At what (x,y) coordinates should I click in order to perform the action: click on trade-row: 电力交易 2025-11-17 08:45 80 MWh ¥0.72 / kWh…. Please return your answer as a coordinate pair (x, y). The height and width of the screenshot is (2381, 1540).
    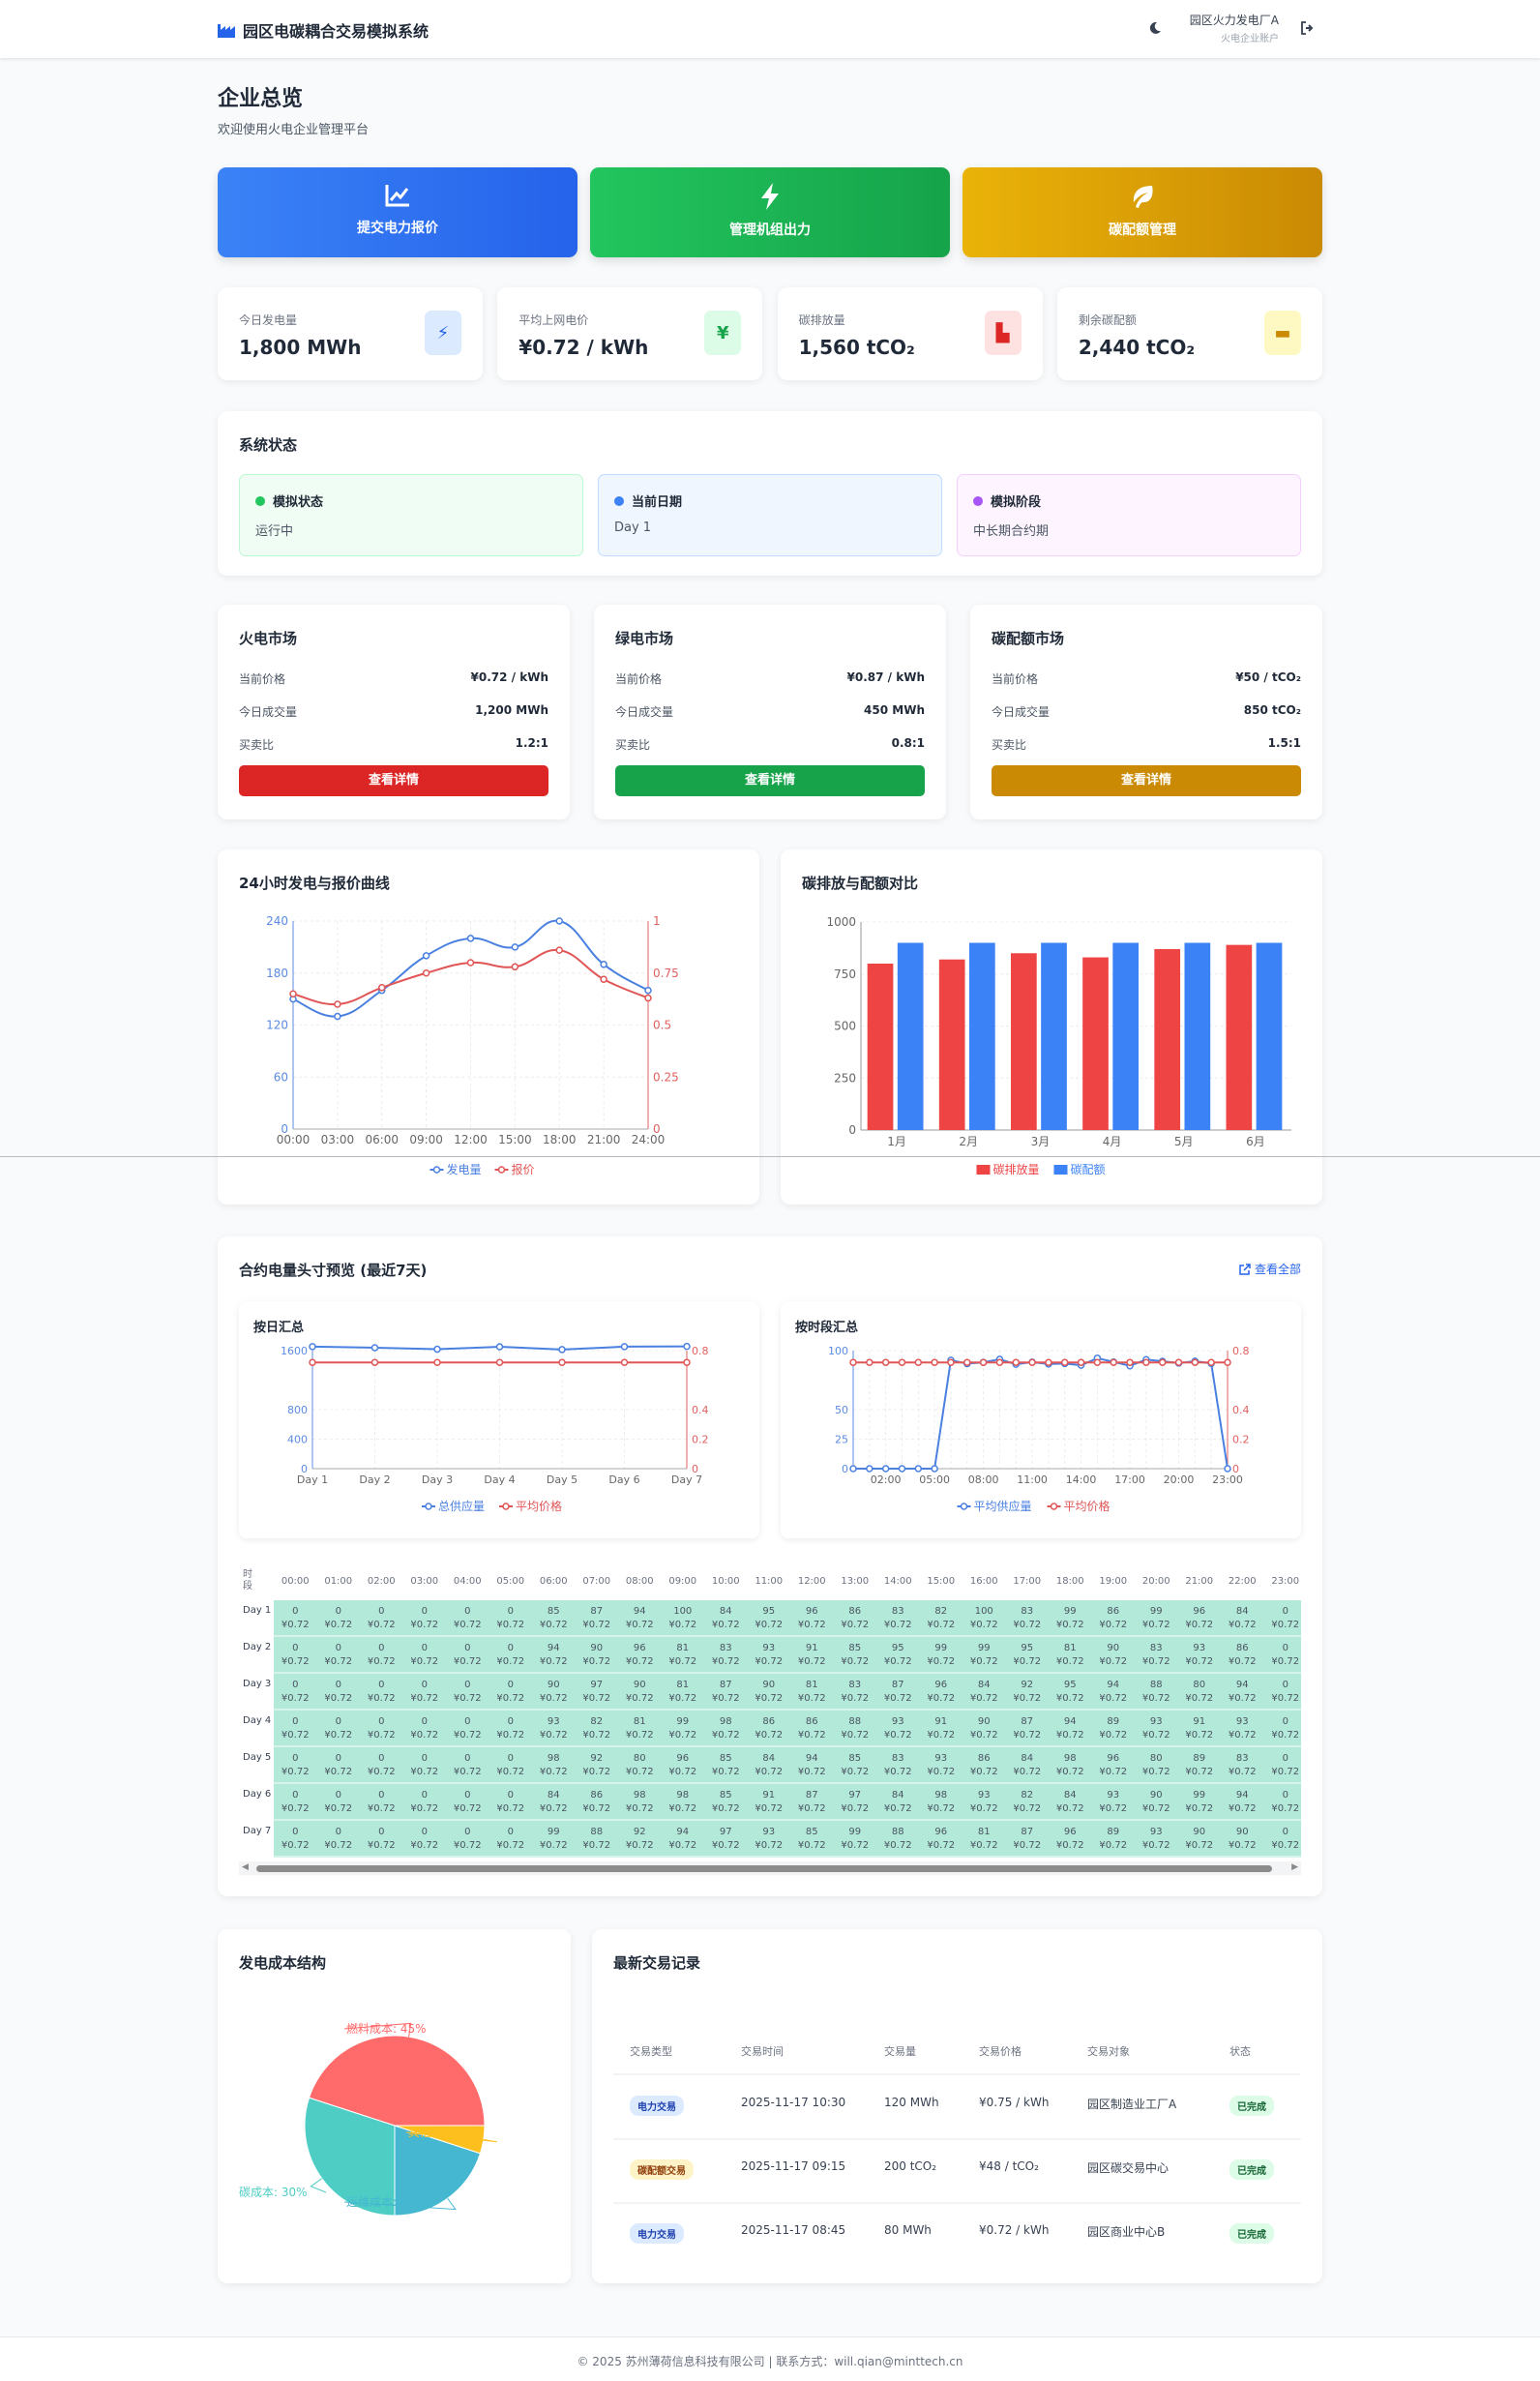
    Looking at the image, I should click on (957, 2245).